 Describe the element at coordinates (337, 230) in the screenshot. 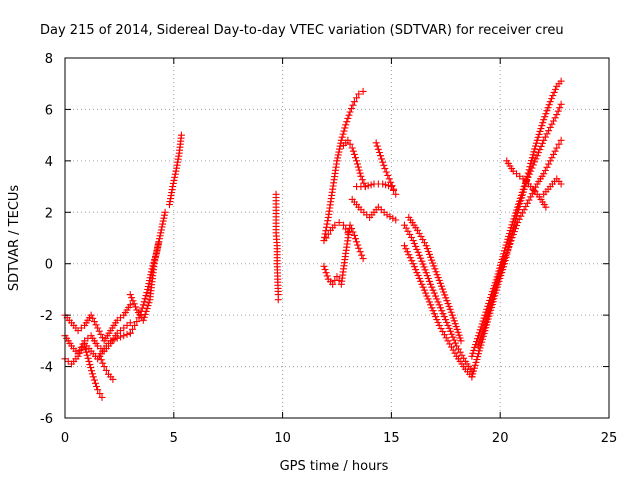

I see `series-arc-evening-mid` at that location.